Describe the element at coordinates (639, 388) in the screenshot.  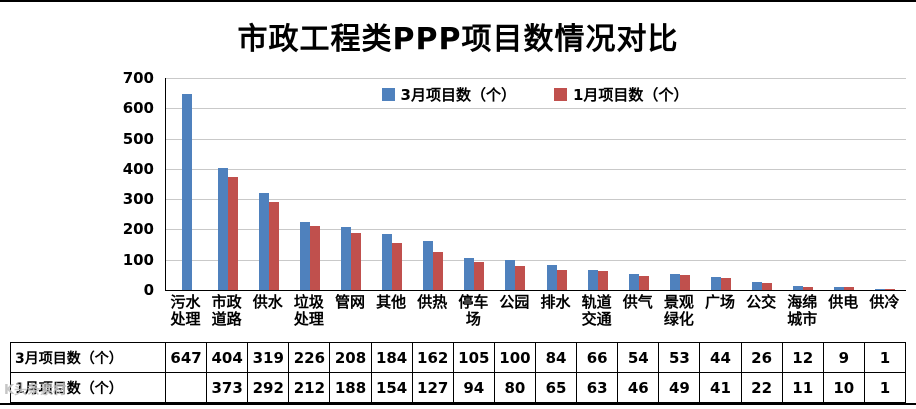
I see `table-cell: 46` at that location.